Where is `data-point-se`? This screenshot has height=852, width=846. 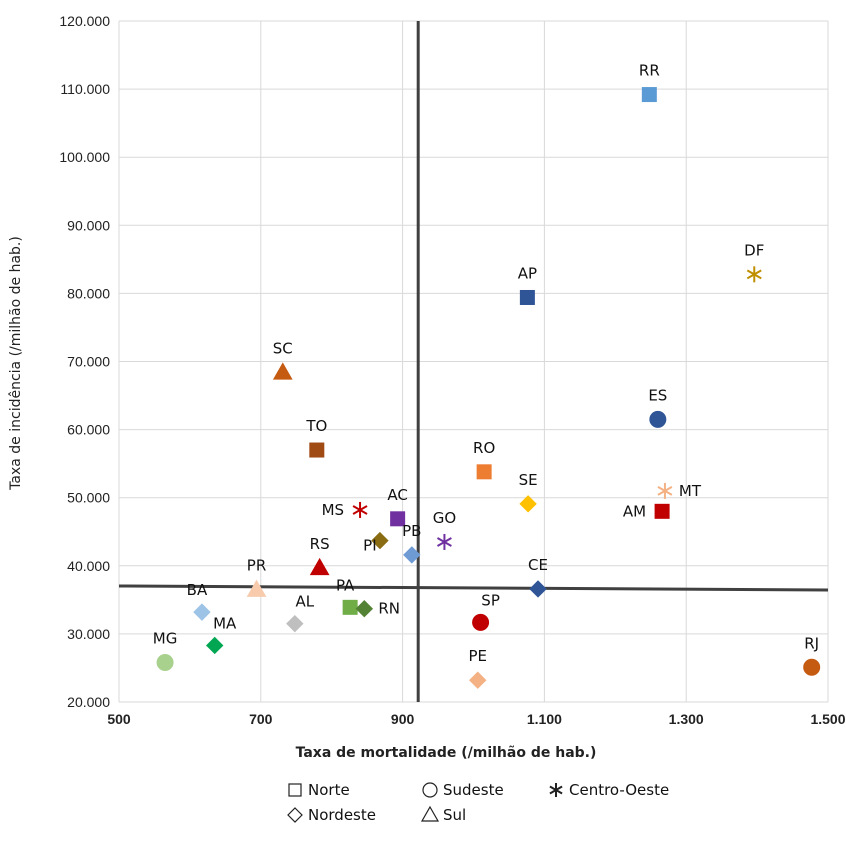 data-point-se is located at coordinates (528, 504).